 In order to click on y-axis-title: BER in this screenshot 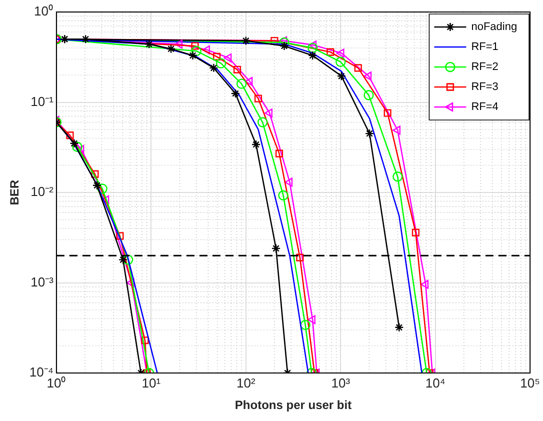, I will do `click(15, 193)`.